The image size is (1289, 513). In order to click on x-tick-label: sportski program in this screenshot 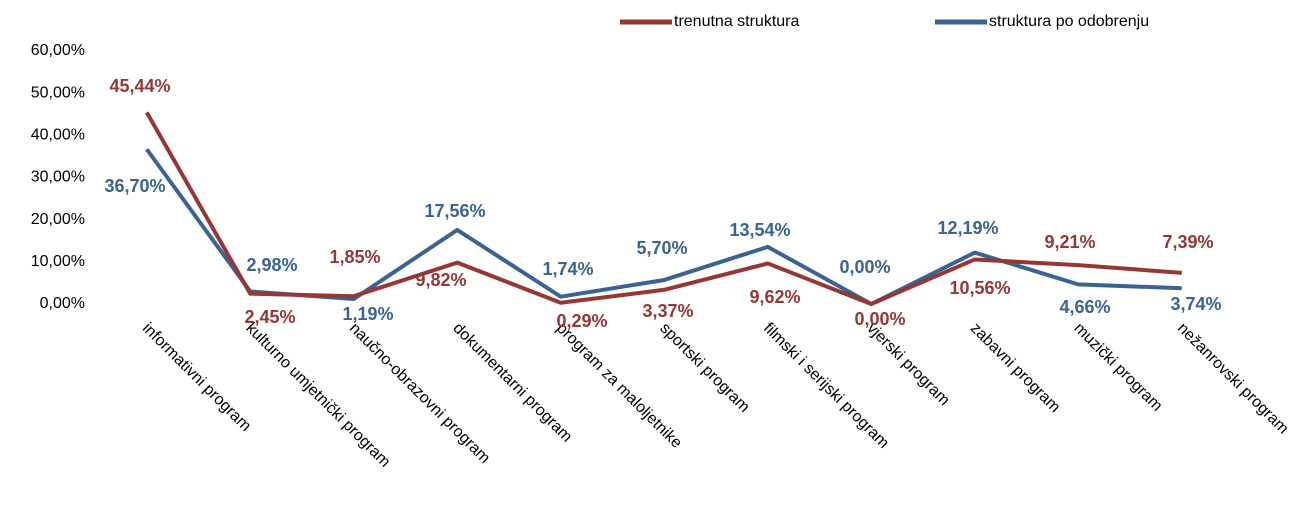, I will do `click(704, 368)`.